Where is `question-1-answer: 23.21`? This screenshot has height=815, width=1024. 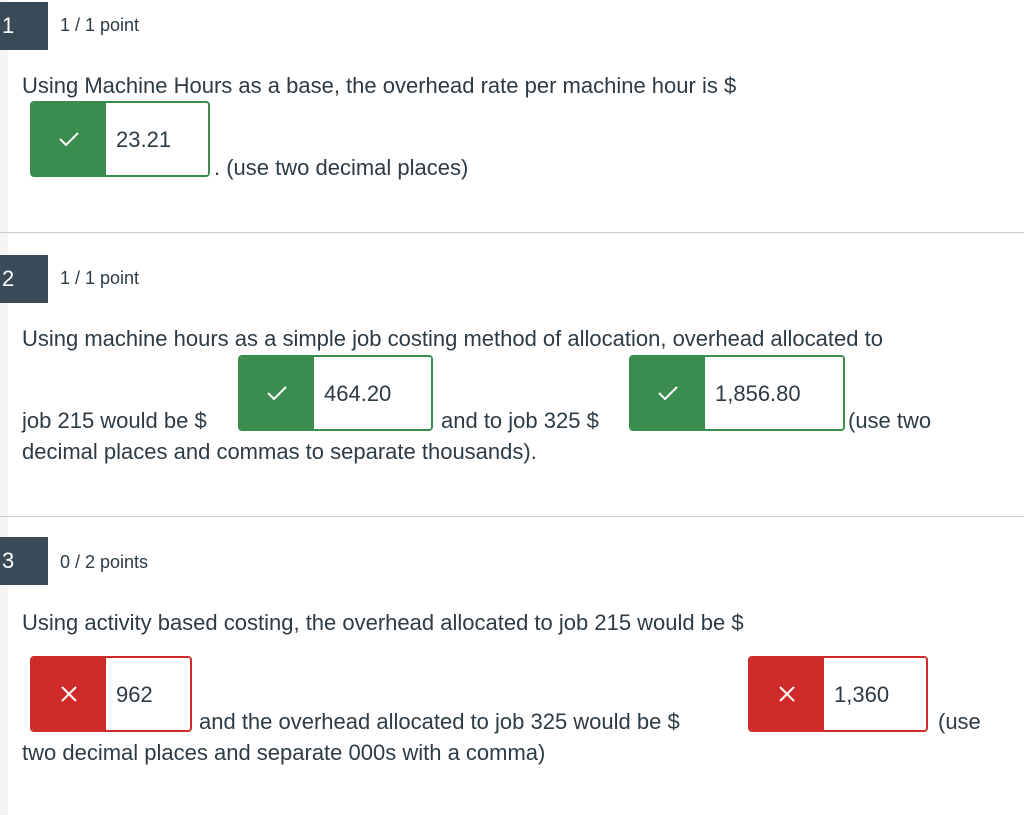 question-1-answer: 23.21 is located at coordinates (120, 139).